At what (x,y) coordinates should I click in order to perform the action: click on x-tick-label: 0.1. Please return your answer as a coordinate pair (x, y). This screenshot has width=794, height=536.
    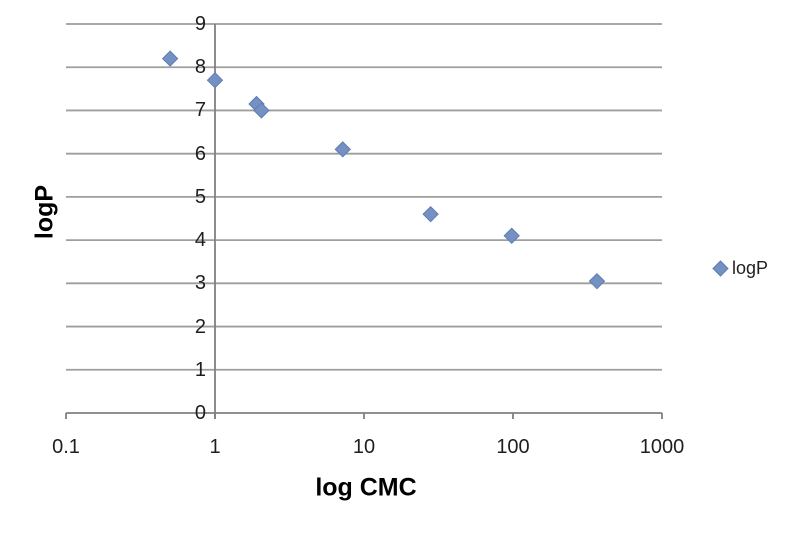
    Looking at the image, I should click on (66, 447).